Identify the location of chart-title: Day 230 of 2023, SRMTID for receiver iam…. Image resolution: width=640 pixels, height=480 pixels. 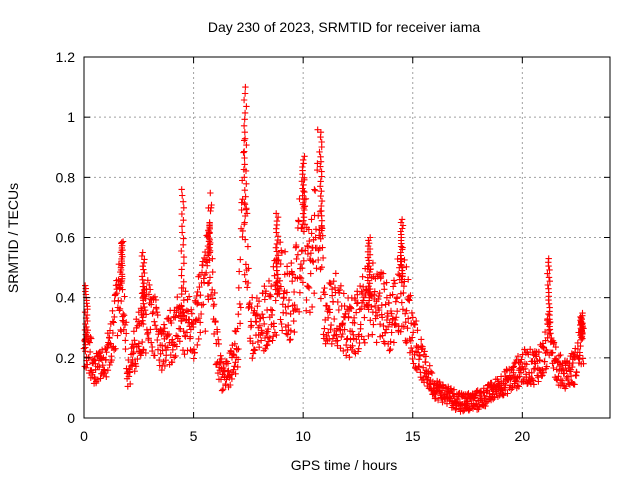
(344, 27).